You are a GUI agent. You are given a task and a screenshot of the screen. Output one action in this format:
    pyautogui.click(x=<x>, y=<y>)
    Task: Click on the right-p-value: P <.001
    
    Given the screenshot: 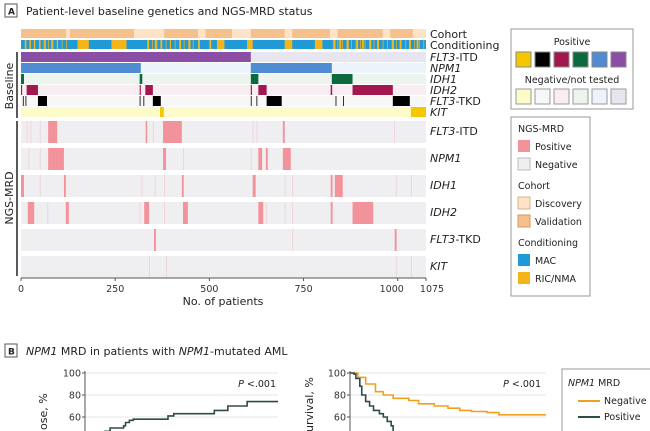 What is the action you would take?
    pyautogui.click(x=522, y=384)
    